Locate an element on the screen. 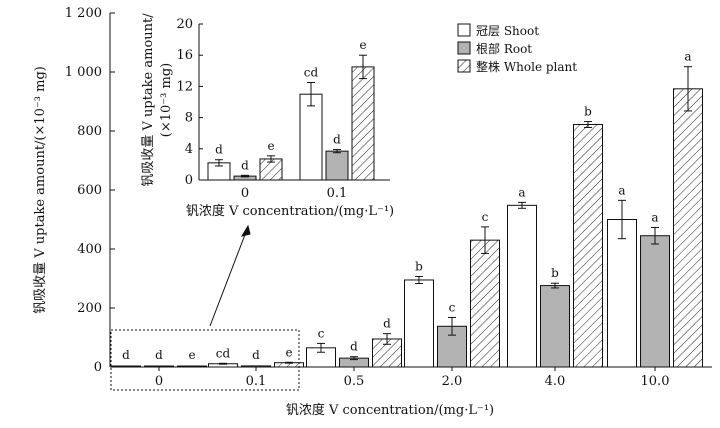 The width and height of the screenshot is (720, 428). y-tick-label: 200 is located at coordinates (89, 308).